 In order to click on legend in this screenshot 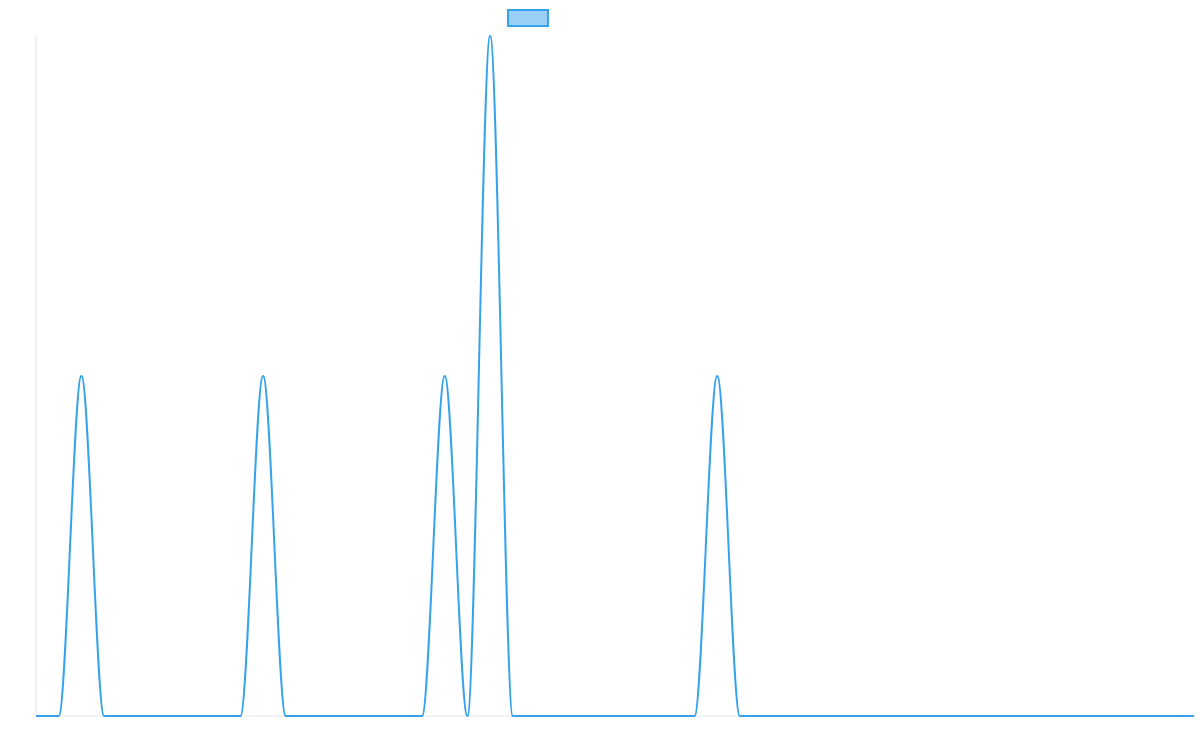, I will do `click(528, 18)`.